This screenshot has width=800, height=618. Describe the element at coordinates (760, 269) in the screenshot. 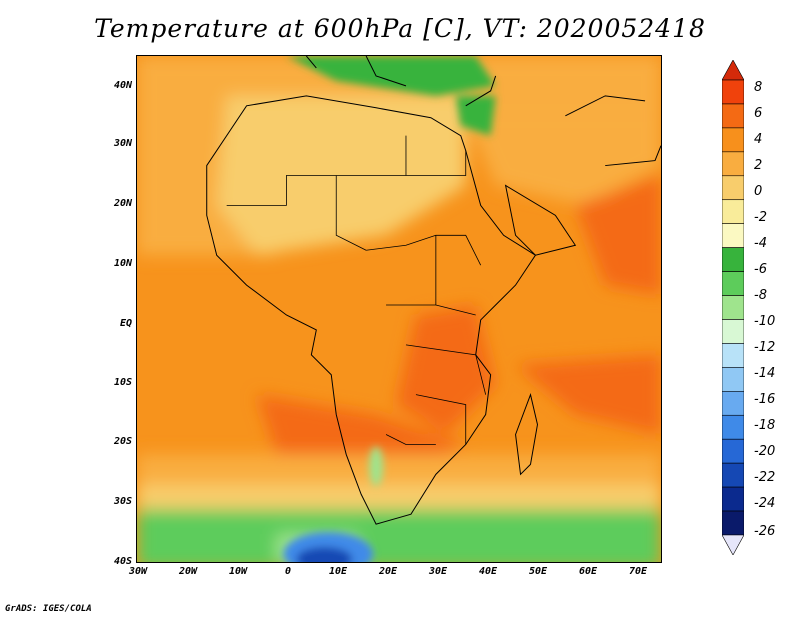

I see `colorbar-label: -6` at that location.